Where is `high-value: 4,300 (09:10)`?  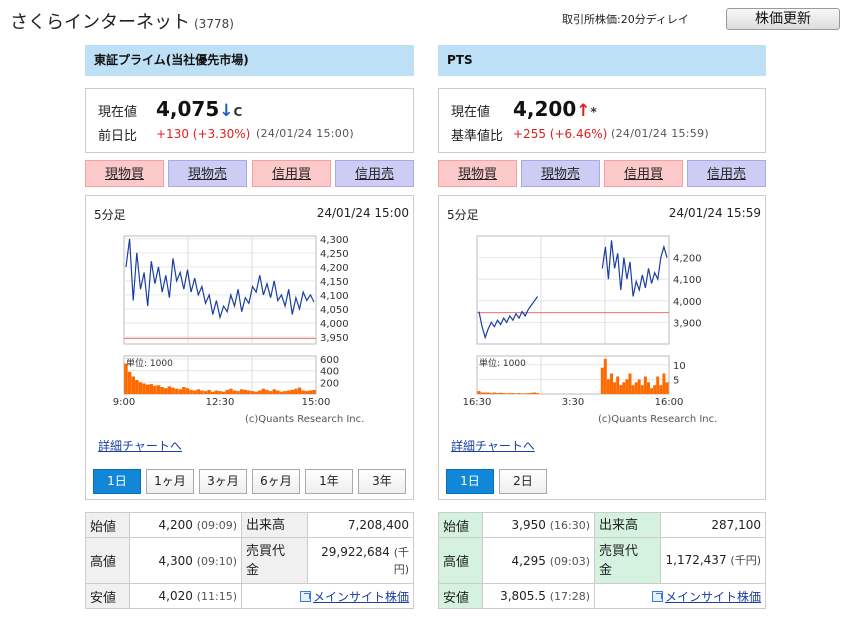
high-value: 4,300 (09:10) is located at coordinates (185, 560).